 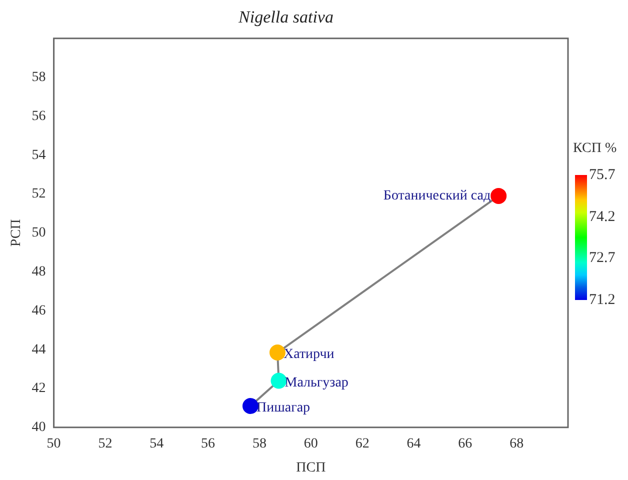 I want to click on x-tick-label: 54, so click(x=157, y=444).